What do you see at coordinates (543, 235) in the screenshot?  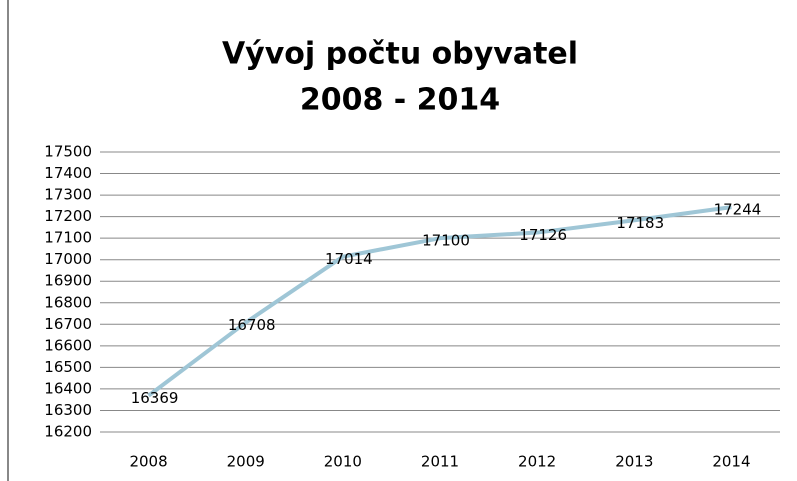 I see `data-label: 17126` at bounding box center [543, 235].